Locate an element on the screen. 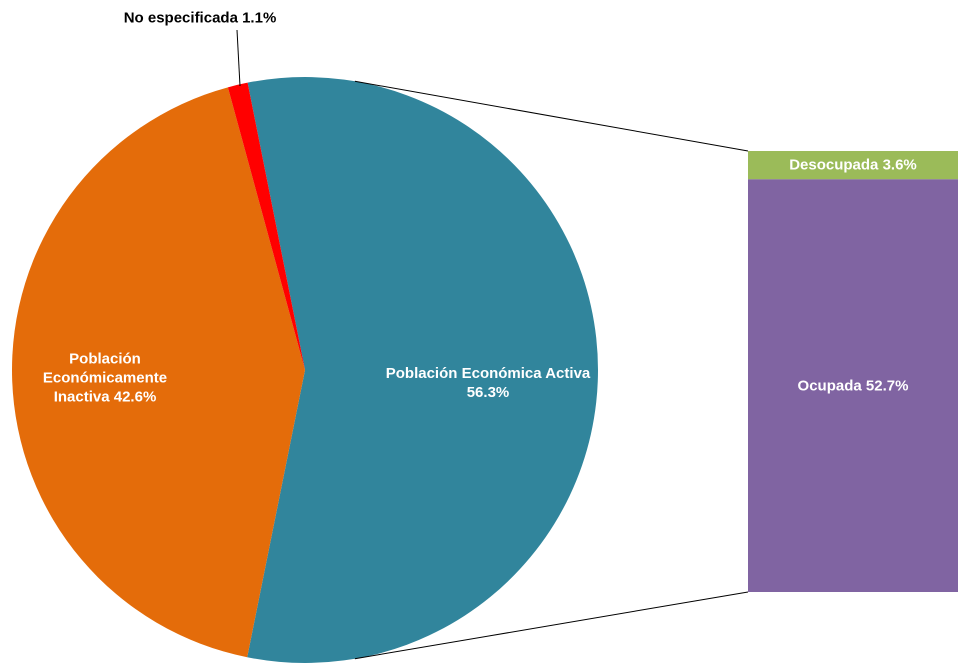  bar-label: Ocupada 52.7% is located at coordinates (853, 385).